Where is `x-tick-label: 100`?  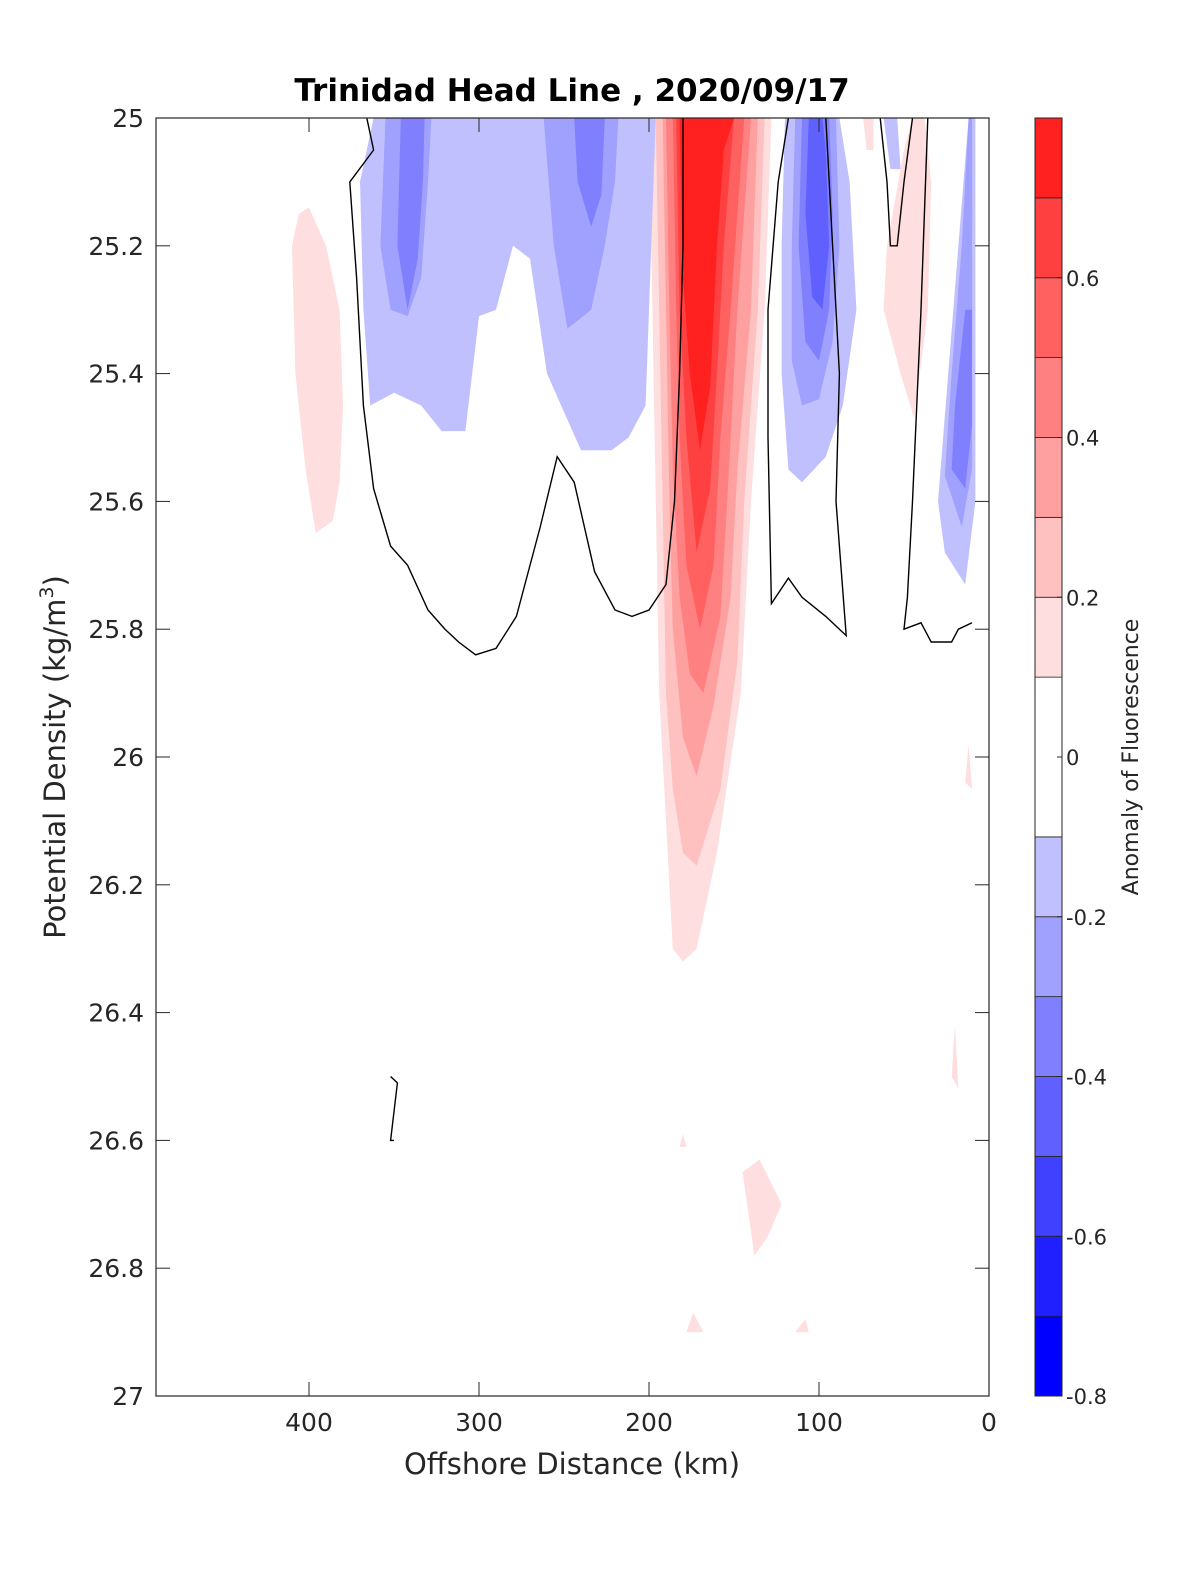 x-tick-label: 100 is located at coordinates (819, 1422).